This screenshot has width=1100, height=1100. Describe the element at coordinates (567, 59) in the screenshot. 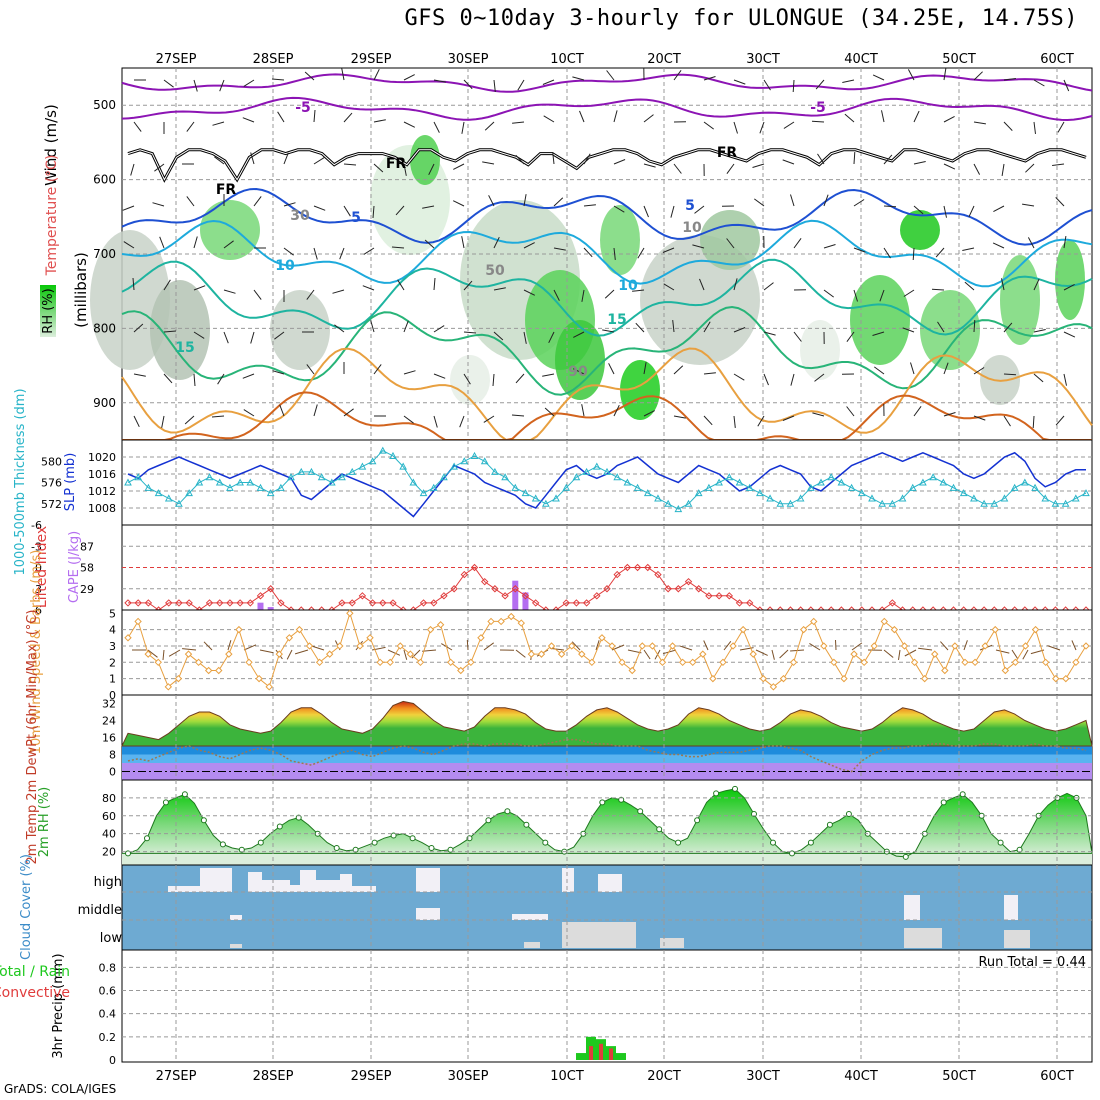

I see `top-date-label: 10CT` at that location.